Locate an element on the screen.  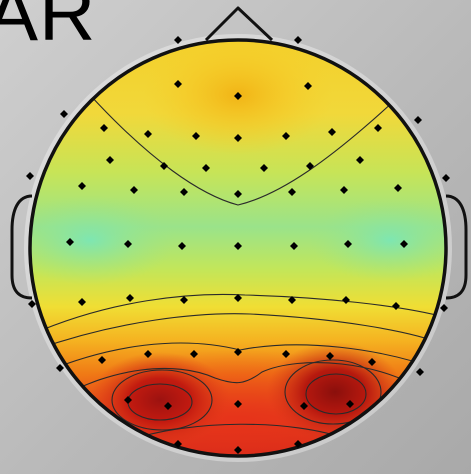
right-peak-contour-outer is located at coordinates (333, 392).